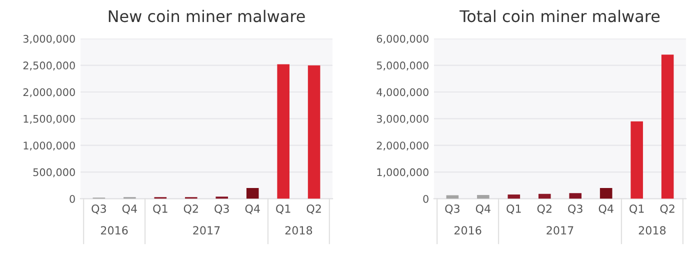  What do you see at coordinates (402, 93) in the screenshot?
I see `y-tick-label: 4,000,000` at bounding box center [402, 93].